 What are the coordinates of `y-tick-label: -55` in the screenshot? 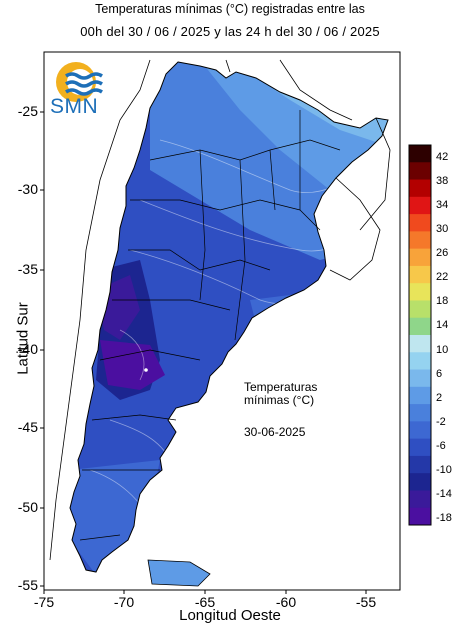 It's located at (27, 585).